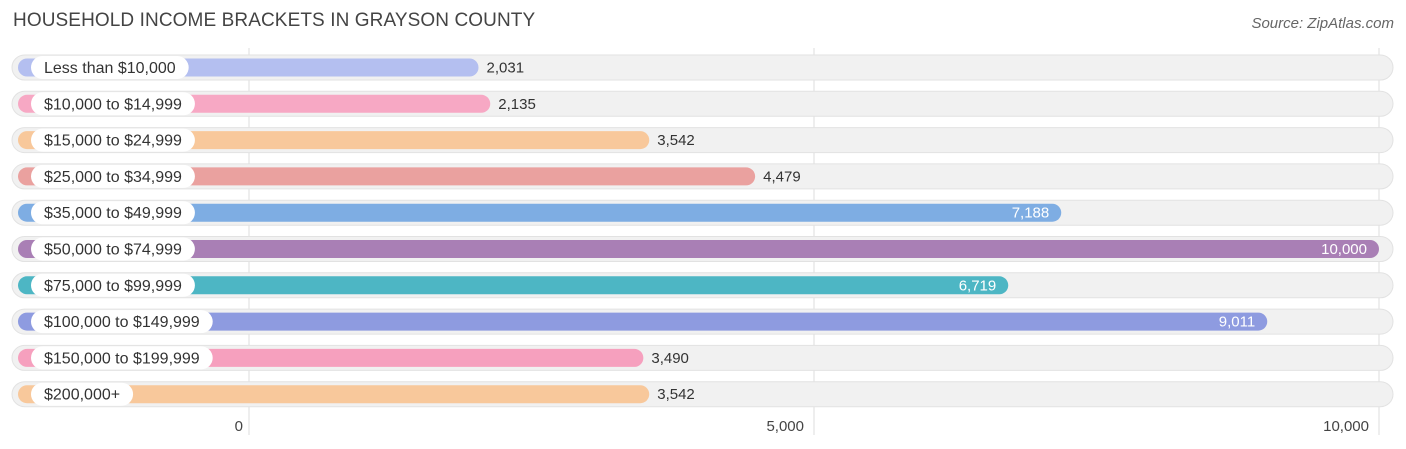  What do you see at coordinates (1237, 322) in the screenshot?
I see `value-label: 9,011` at bounding box center [1237, 322].